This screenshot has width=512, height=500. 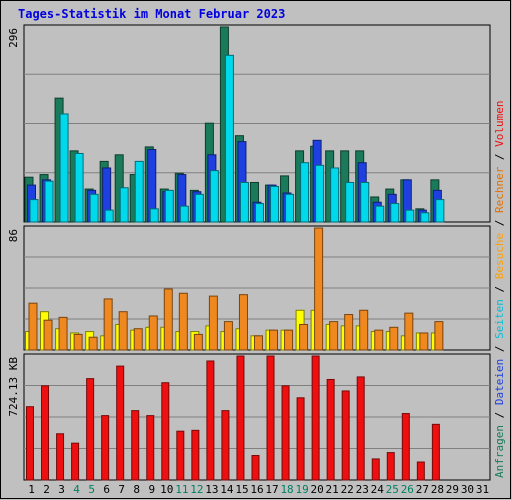 I want to click on x-tick-label-day-17: 17, so click(x=271, y=489).